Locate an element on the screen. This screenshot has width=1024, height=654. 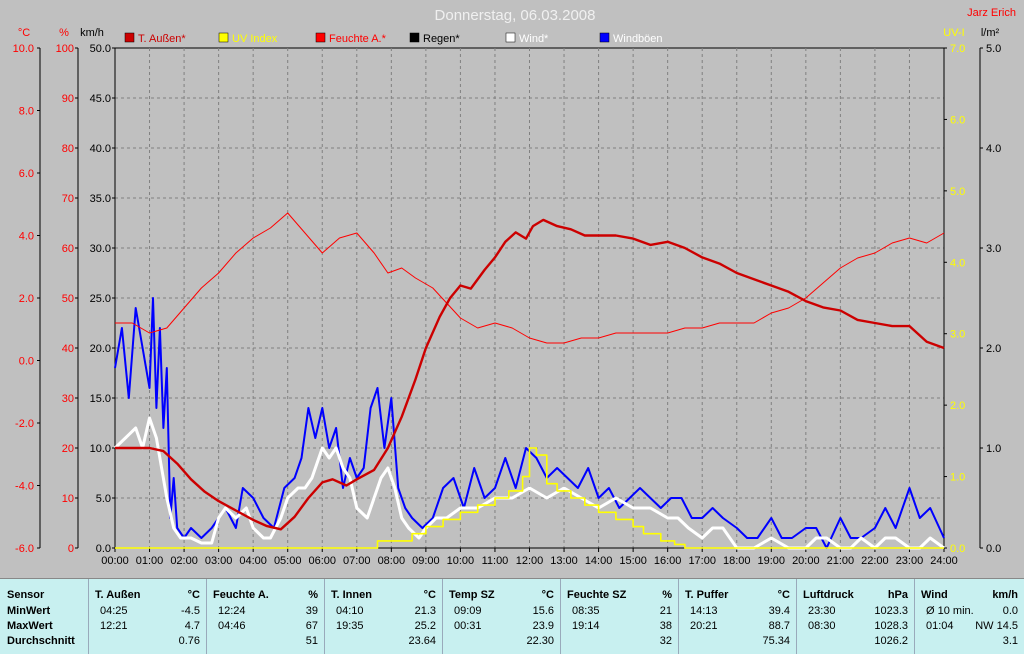
summary-time: Ø 10 min. is located at coordinates (950, 611).